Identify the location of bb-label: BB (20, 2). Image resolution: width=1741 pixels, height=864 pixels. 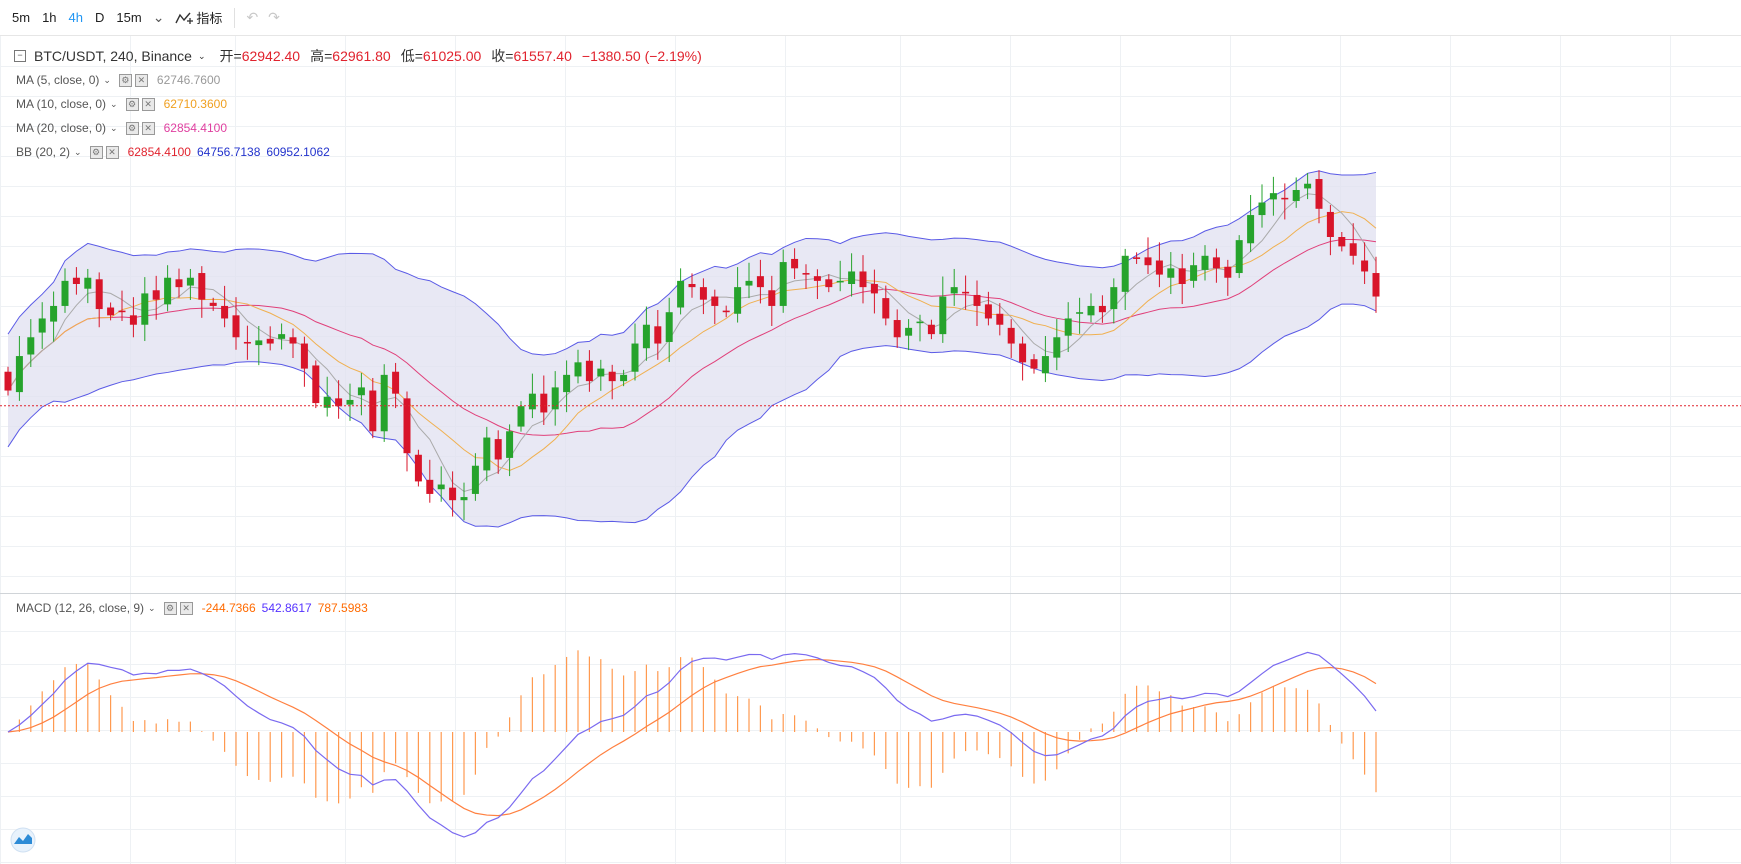
(43, 152).